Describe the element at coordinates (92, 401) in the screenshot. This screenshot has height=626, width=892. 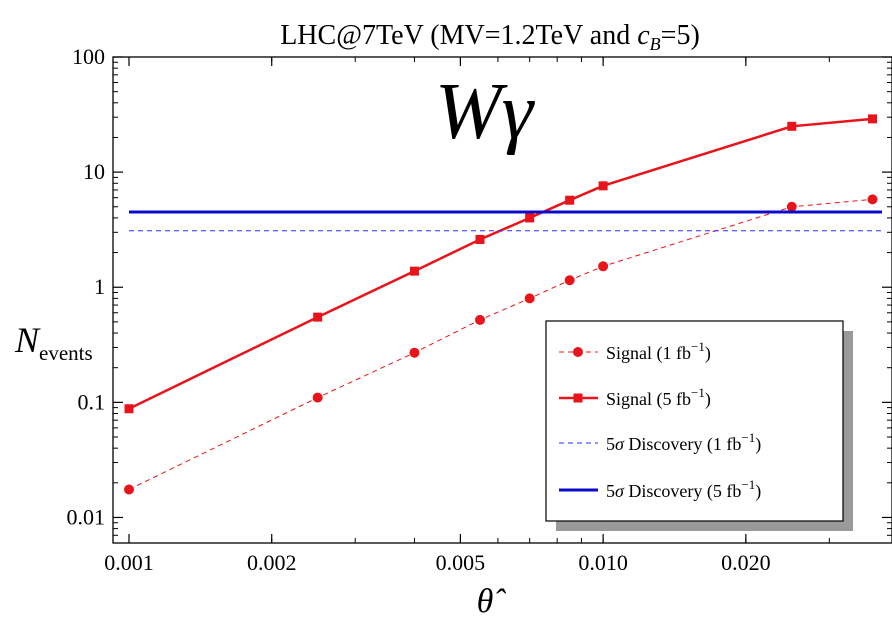
I see `y-tick-label: 0.1` at that location.